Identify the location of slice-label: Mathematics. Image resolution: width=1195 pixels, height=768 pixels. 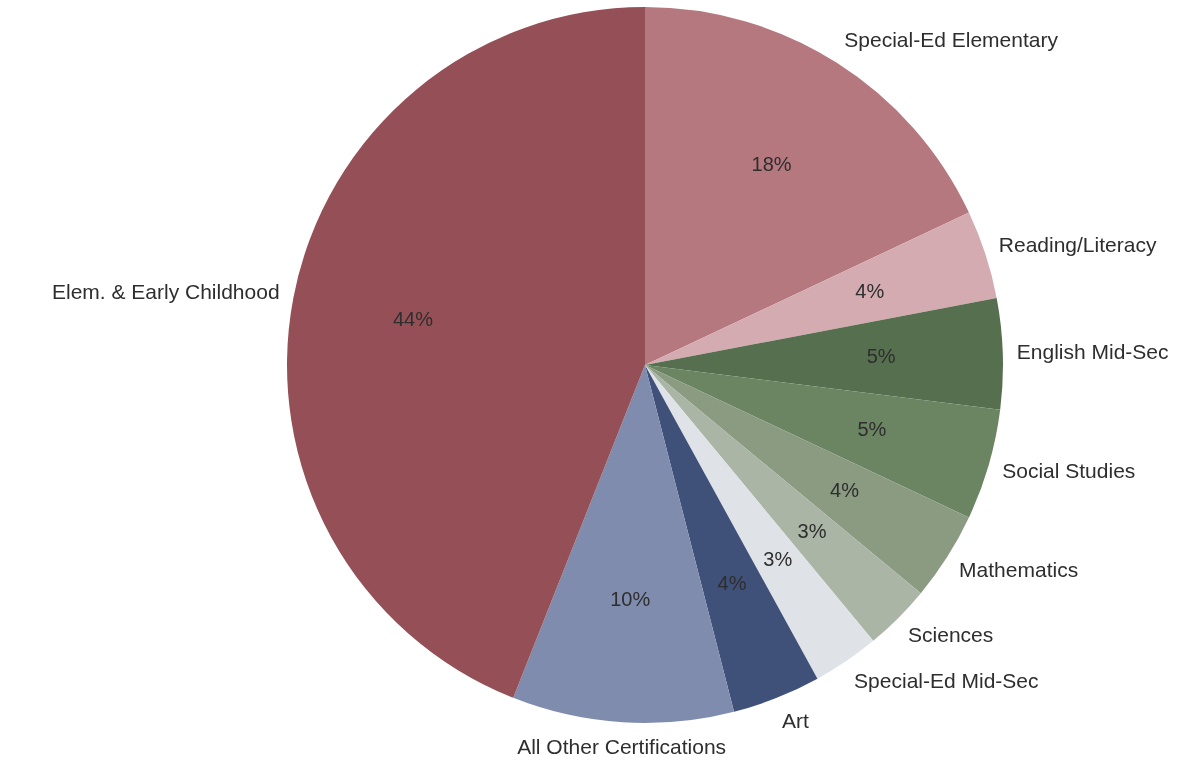
(1019, 569).